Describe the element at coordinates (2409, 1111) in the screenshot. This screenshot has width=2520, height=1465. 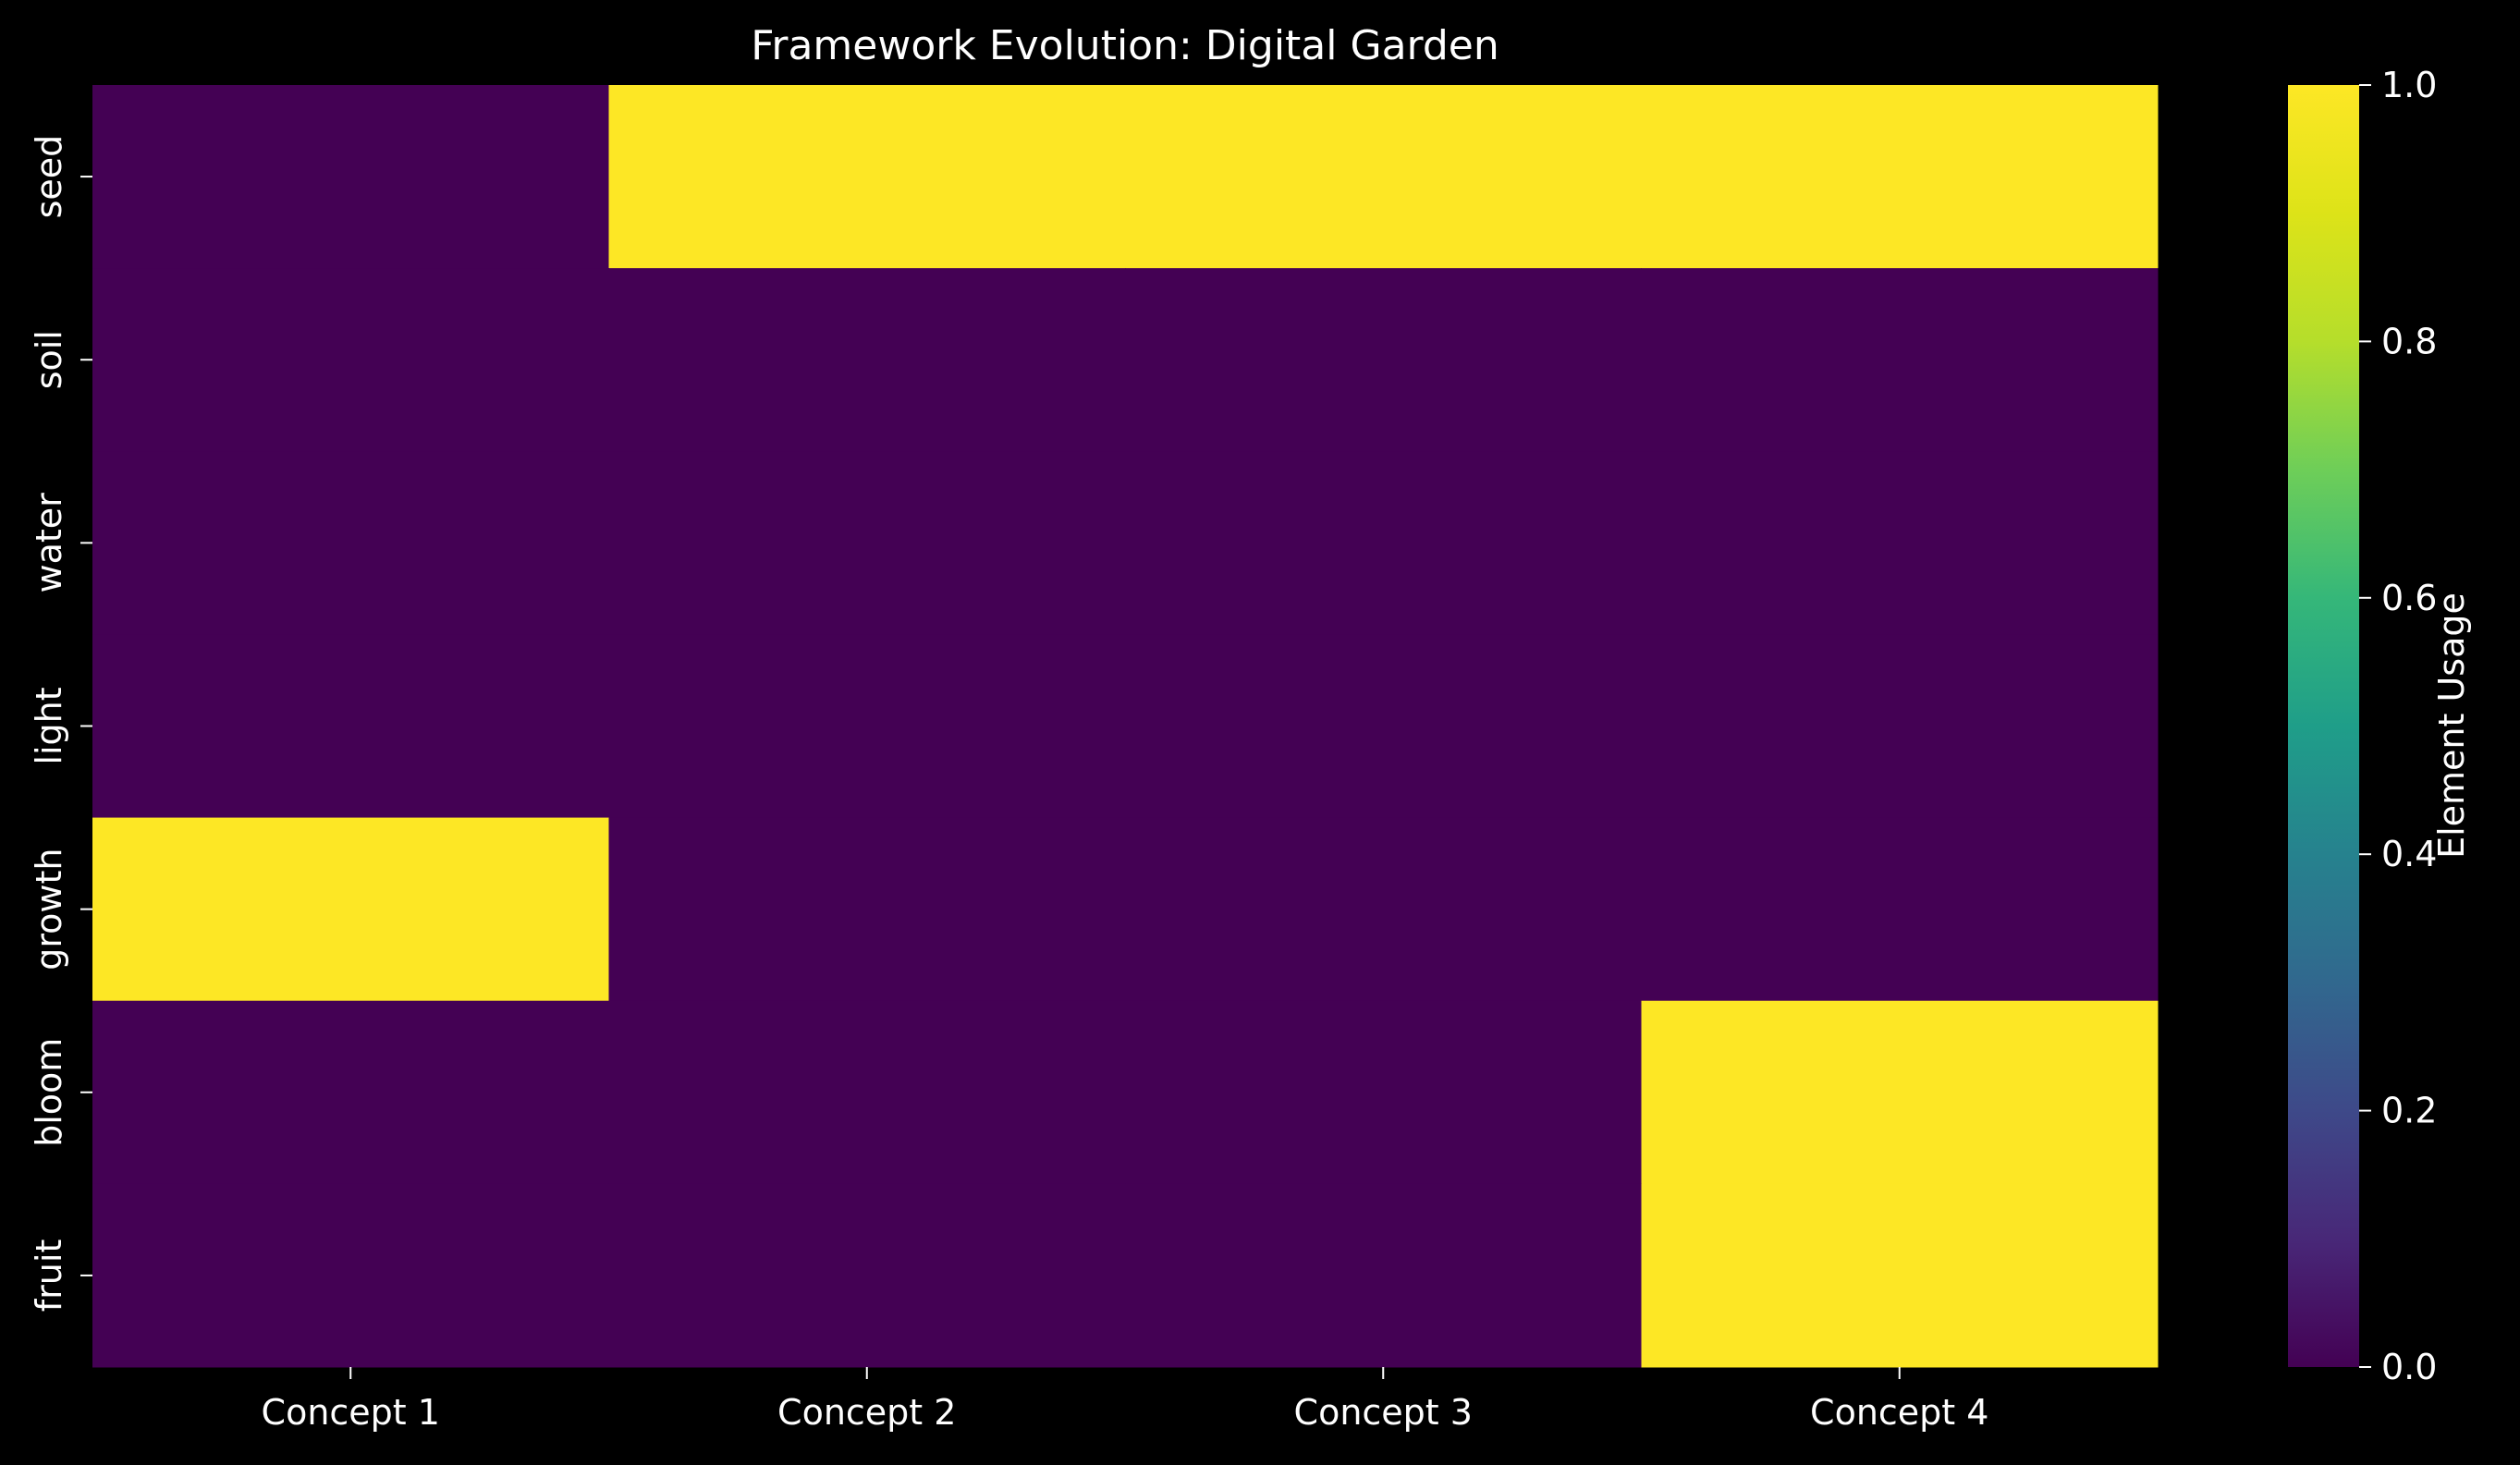
I see `colorbar-tick-label: 0.2` at that location.